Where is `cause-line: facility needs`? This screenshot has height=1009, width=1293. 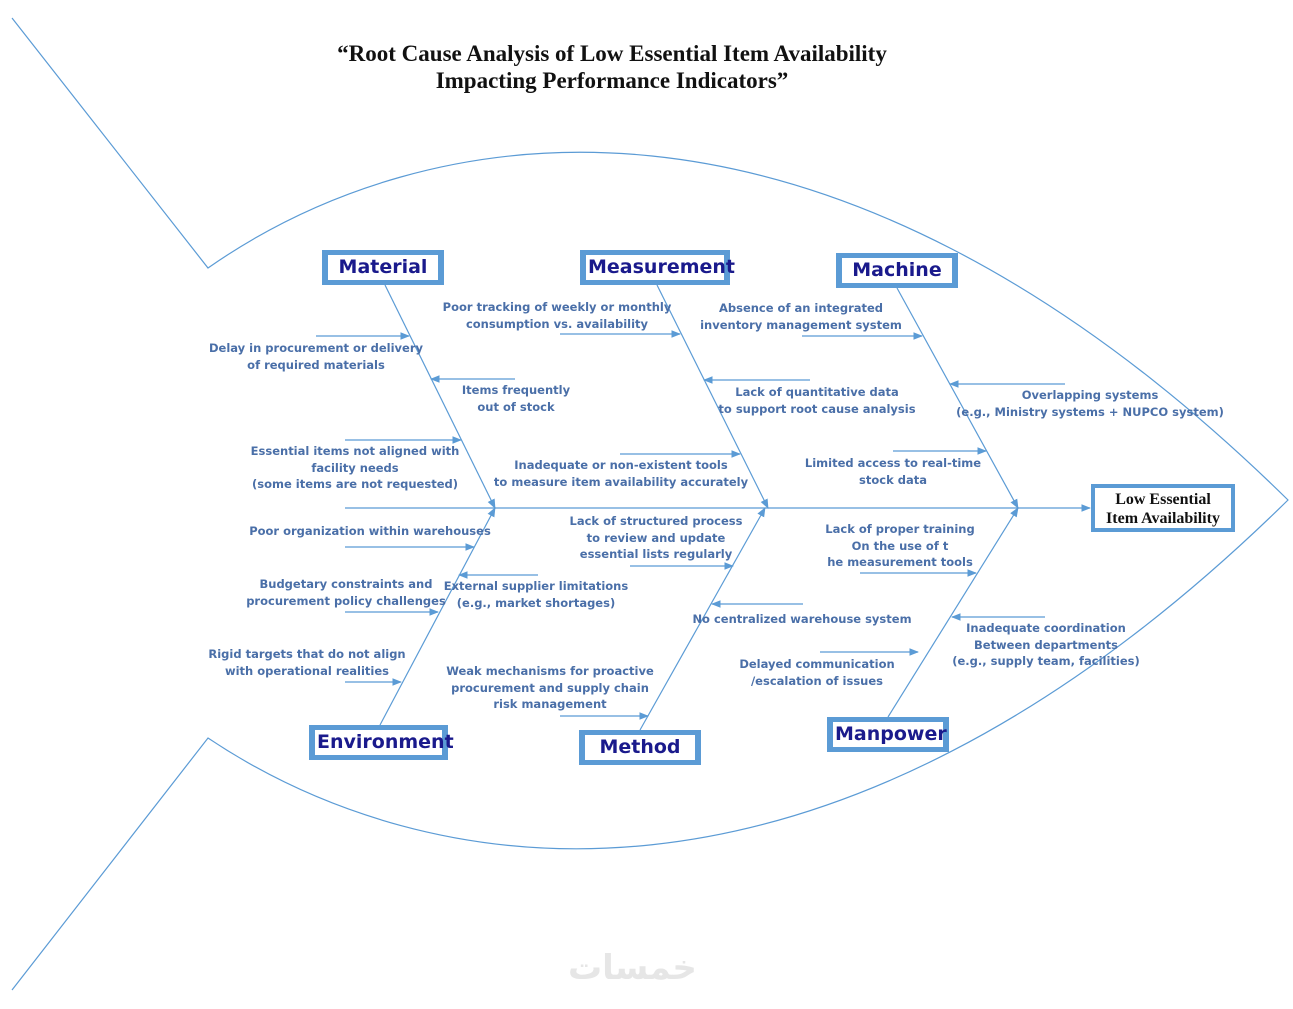 cause-line: facility needs is located at coordinates (355, 467).